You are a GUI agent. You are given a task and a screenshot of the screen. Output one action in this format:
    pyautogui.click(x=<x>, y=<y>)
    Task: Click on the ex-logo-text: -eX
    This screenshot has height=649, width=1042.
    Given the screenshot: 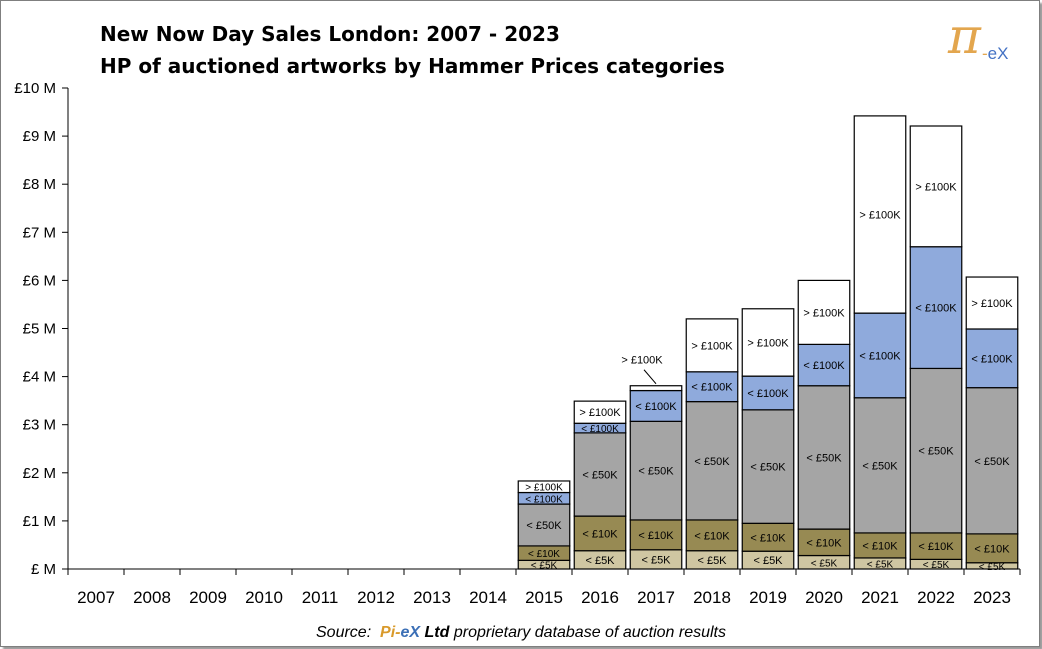 What is the action you would take?
    pyautogui.click(x=995, y=53)
    